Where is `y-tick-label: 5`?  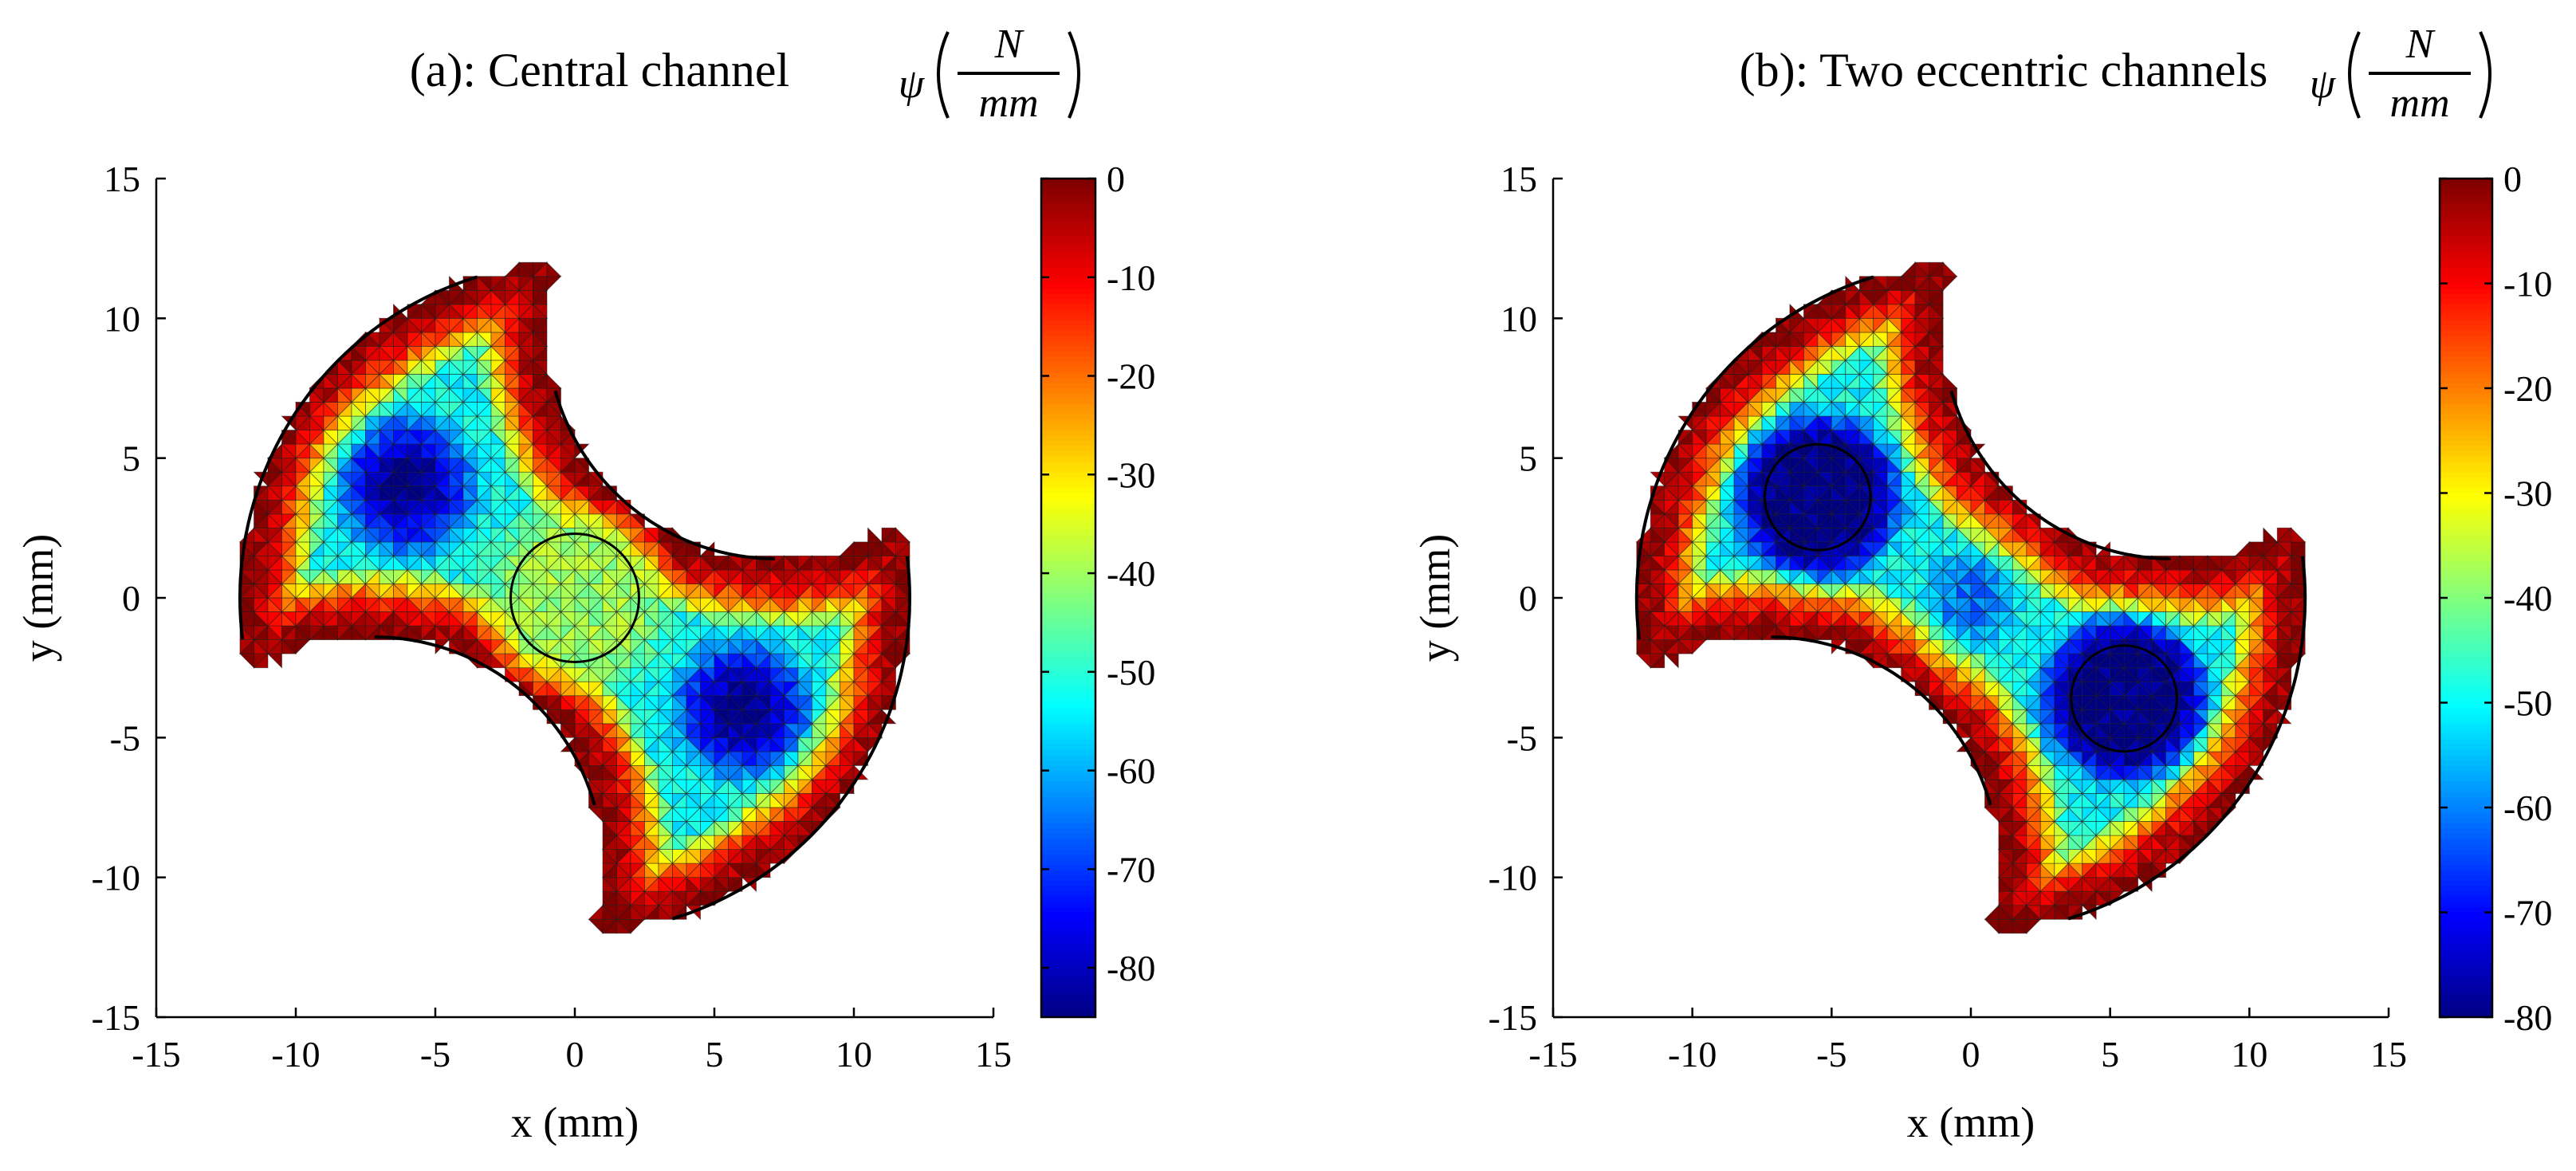
y-tick-label: 5 is located at coordinates (131, 458).